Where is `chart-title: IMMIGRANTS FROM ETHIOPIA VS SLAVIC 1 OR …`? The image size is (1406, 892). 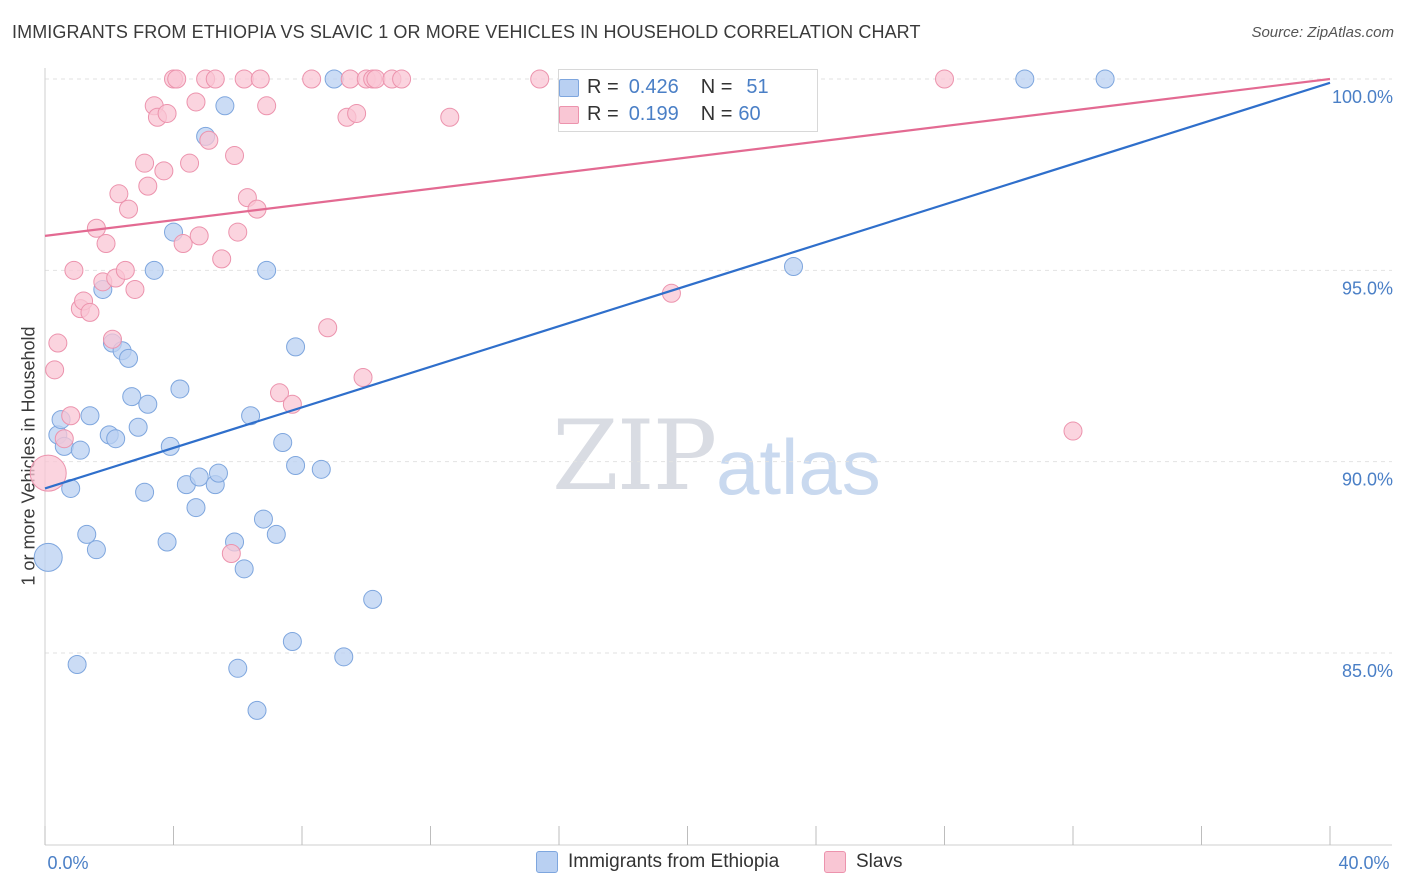 chart-title: IMMIGRANTS FROM ETHIOPIA VS SLAVIC 1 OR … is located at coordinates (466, 32).